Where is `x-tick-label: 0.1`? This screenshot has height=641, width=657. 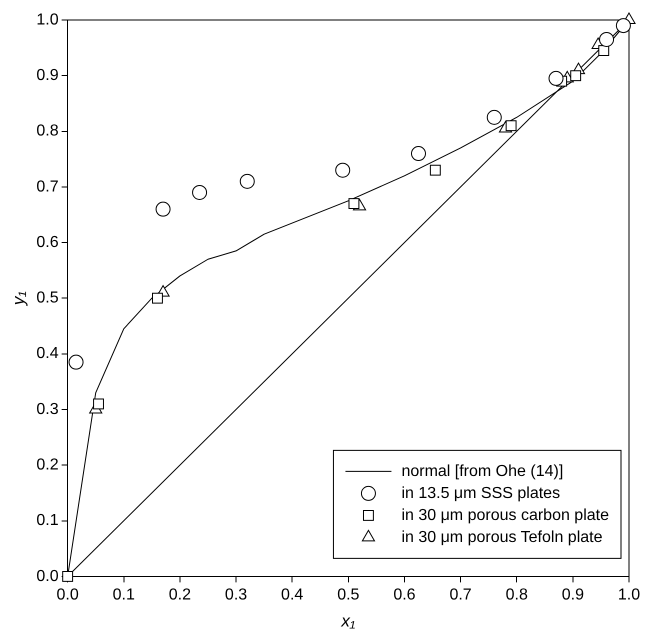 x-tick-label: 0.1 is located at coordinates (123, 595).